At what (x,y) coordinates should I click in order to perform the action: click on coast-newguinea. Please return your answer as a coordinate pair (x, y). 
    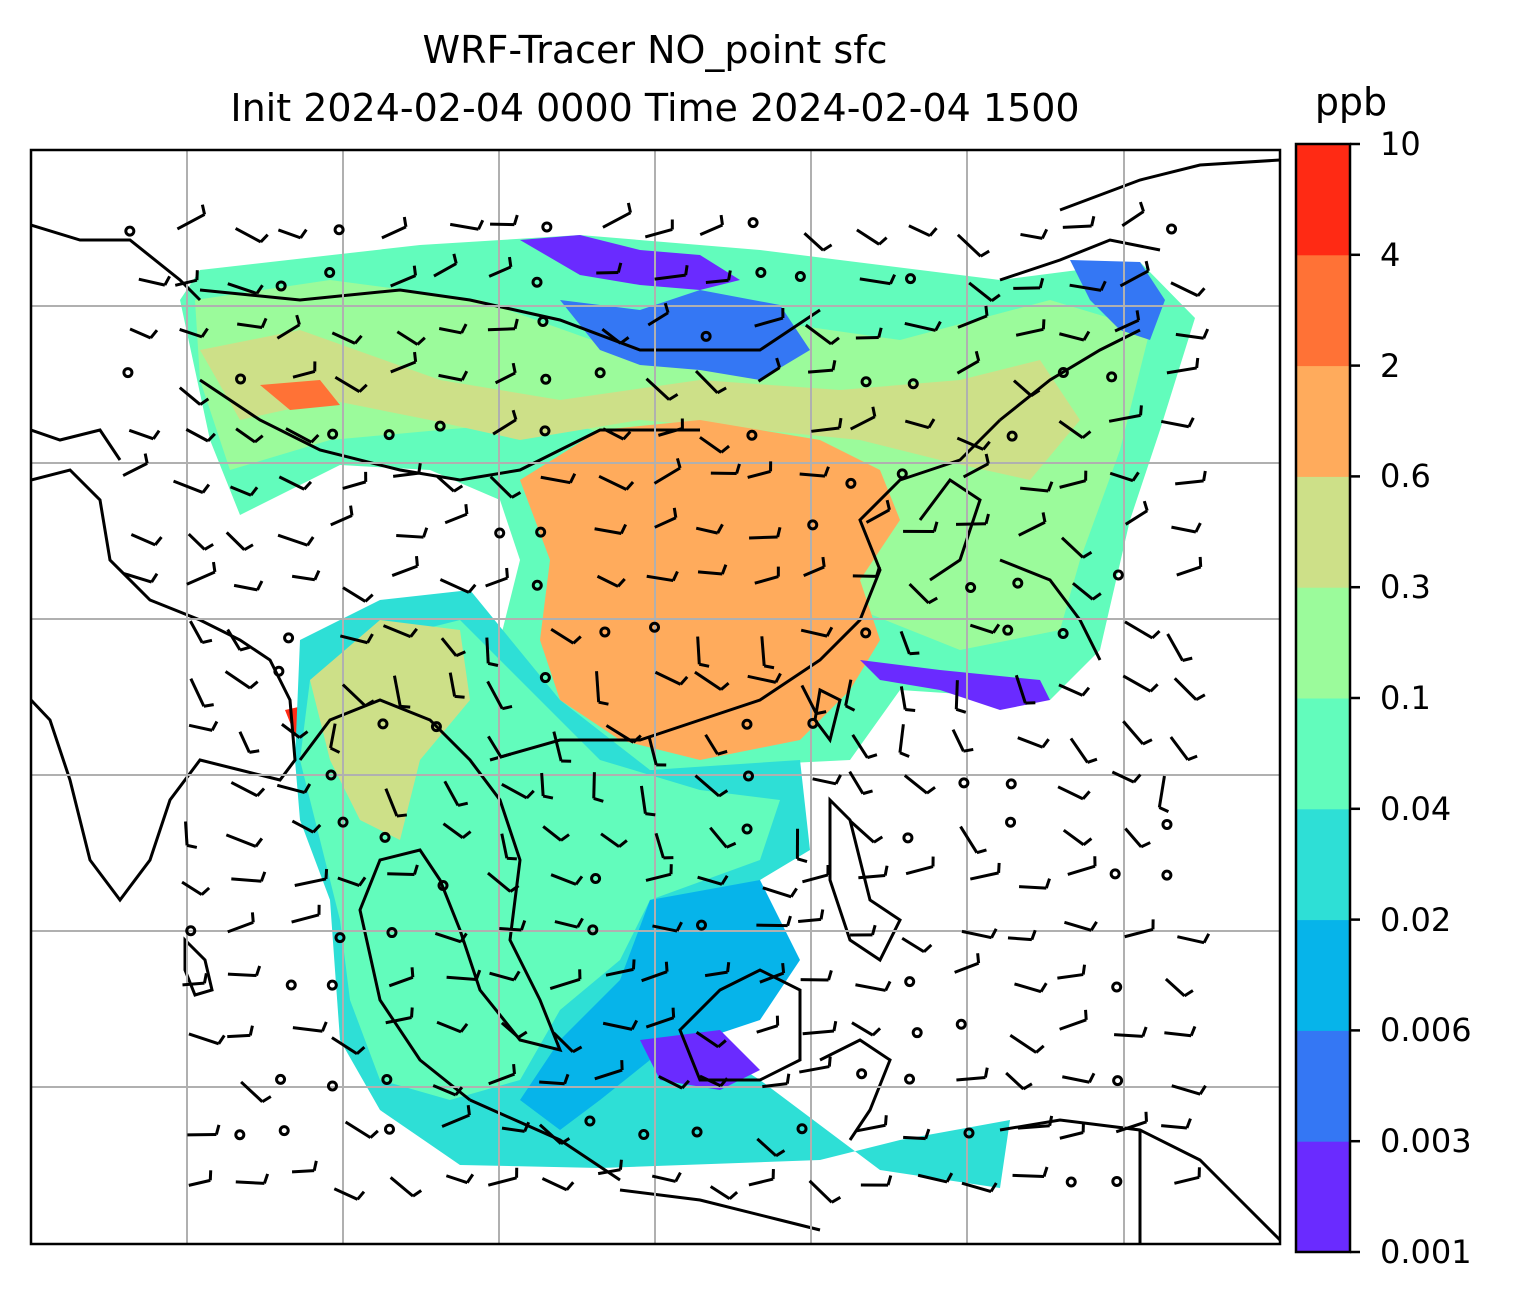
    Looking at the image, I should click on (1139, 1181).